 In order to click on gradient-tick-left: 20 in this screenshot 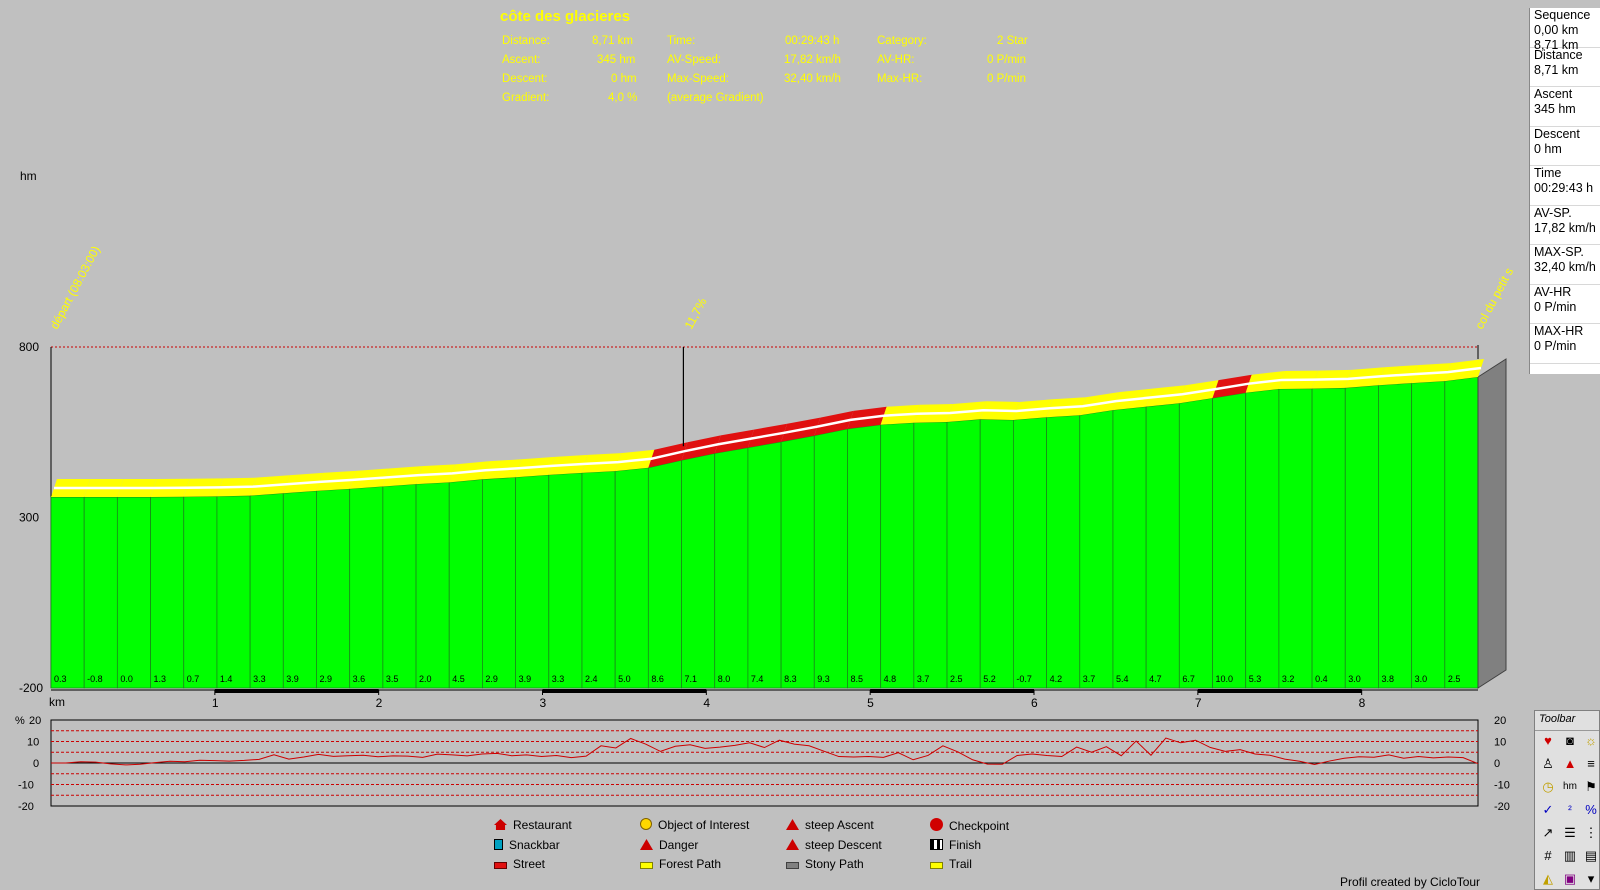, I will do `click(35, 721)`.